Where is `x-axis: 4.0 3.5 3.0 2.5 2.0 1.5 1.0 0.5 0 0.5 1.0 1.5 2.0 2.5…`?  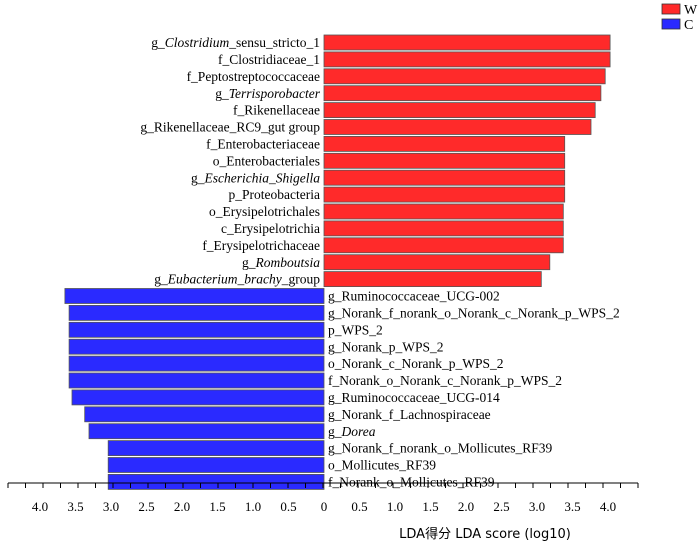 x-axis: 4.0 3.5 3.0 2.5 2.0 1.5 1.0 0.5 0 0.5 1.0 1.5 2.0 2.5… is located at coordinates (323, 498).